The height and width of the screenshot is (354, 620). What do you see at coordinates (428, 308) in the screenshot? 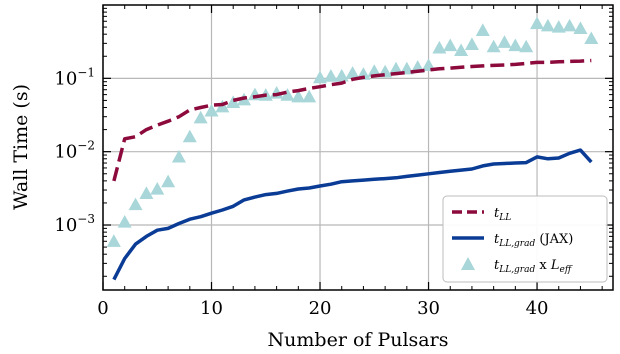
I see `x-tick-label: 30` at bounding box center [428, 308].